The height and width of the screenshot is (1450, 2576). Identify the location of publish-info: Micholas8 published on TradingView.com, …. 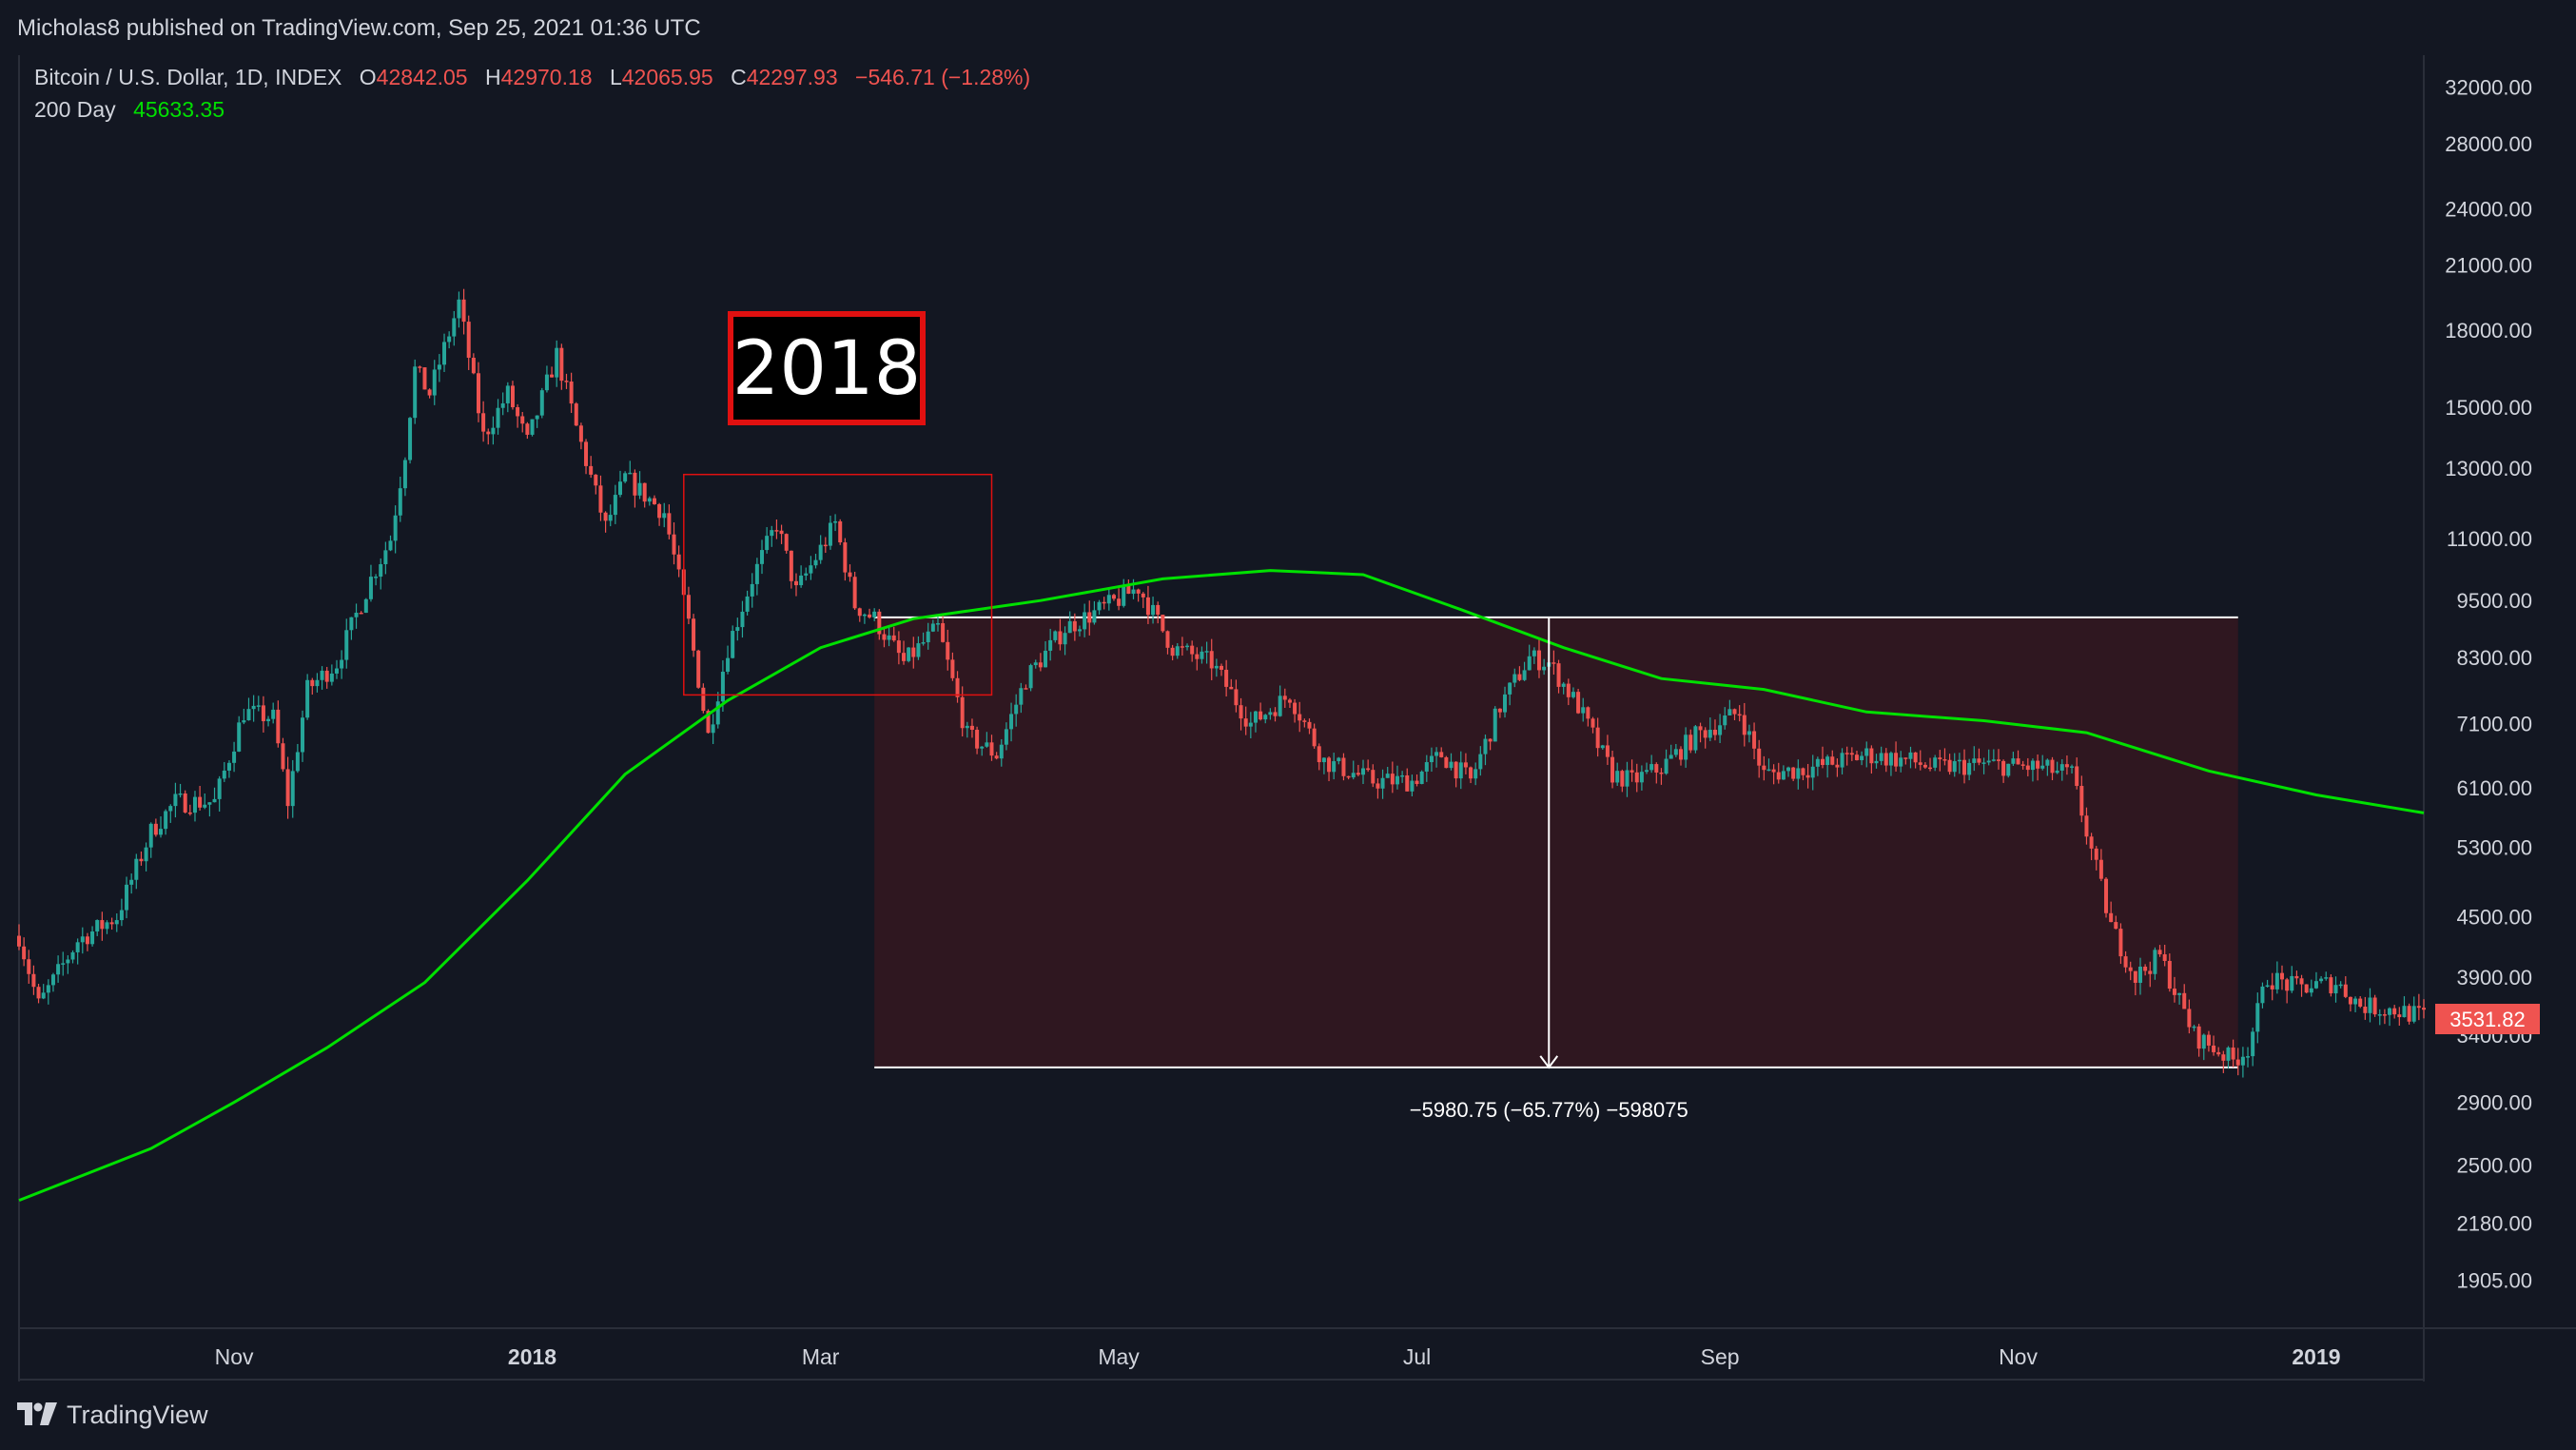
(359, 28).